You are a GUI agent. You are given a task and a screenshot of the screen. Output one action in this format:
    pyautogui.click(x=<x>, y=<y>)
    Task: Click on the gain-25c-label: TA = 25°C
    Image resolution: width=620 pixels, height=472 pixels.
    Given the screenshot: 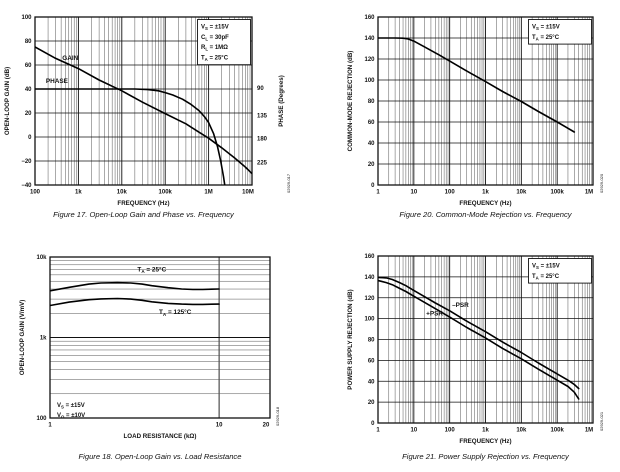 What is the action you would take?
    pyautogui.click(x=151, y=270)
    